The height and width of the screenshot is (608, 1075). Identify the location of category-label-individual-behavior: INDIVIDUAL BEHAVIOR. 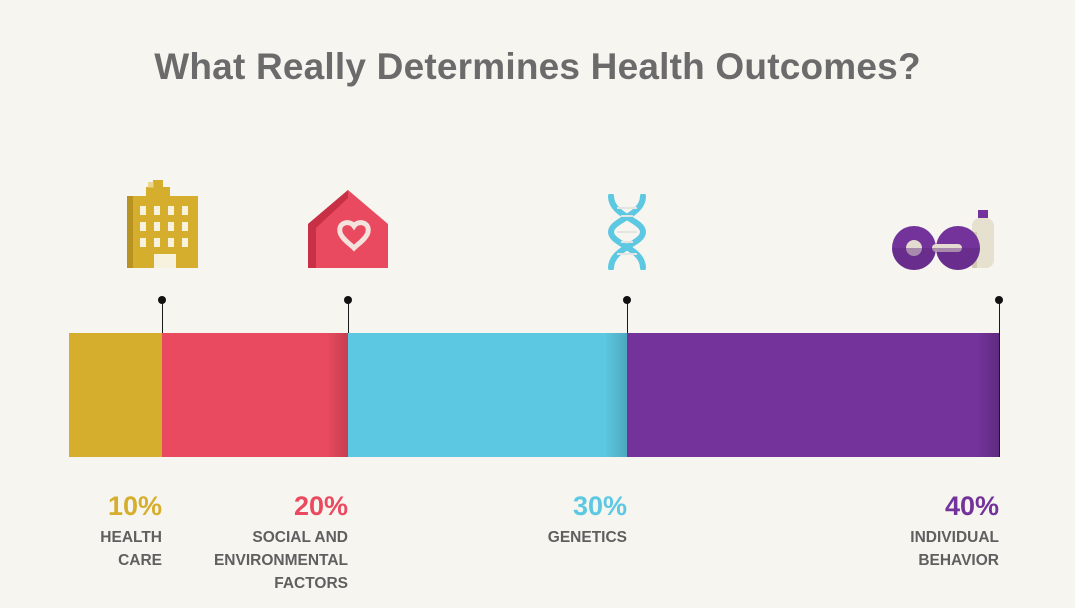
(919, 549).